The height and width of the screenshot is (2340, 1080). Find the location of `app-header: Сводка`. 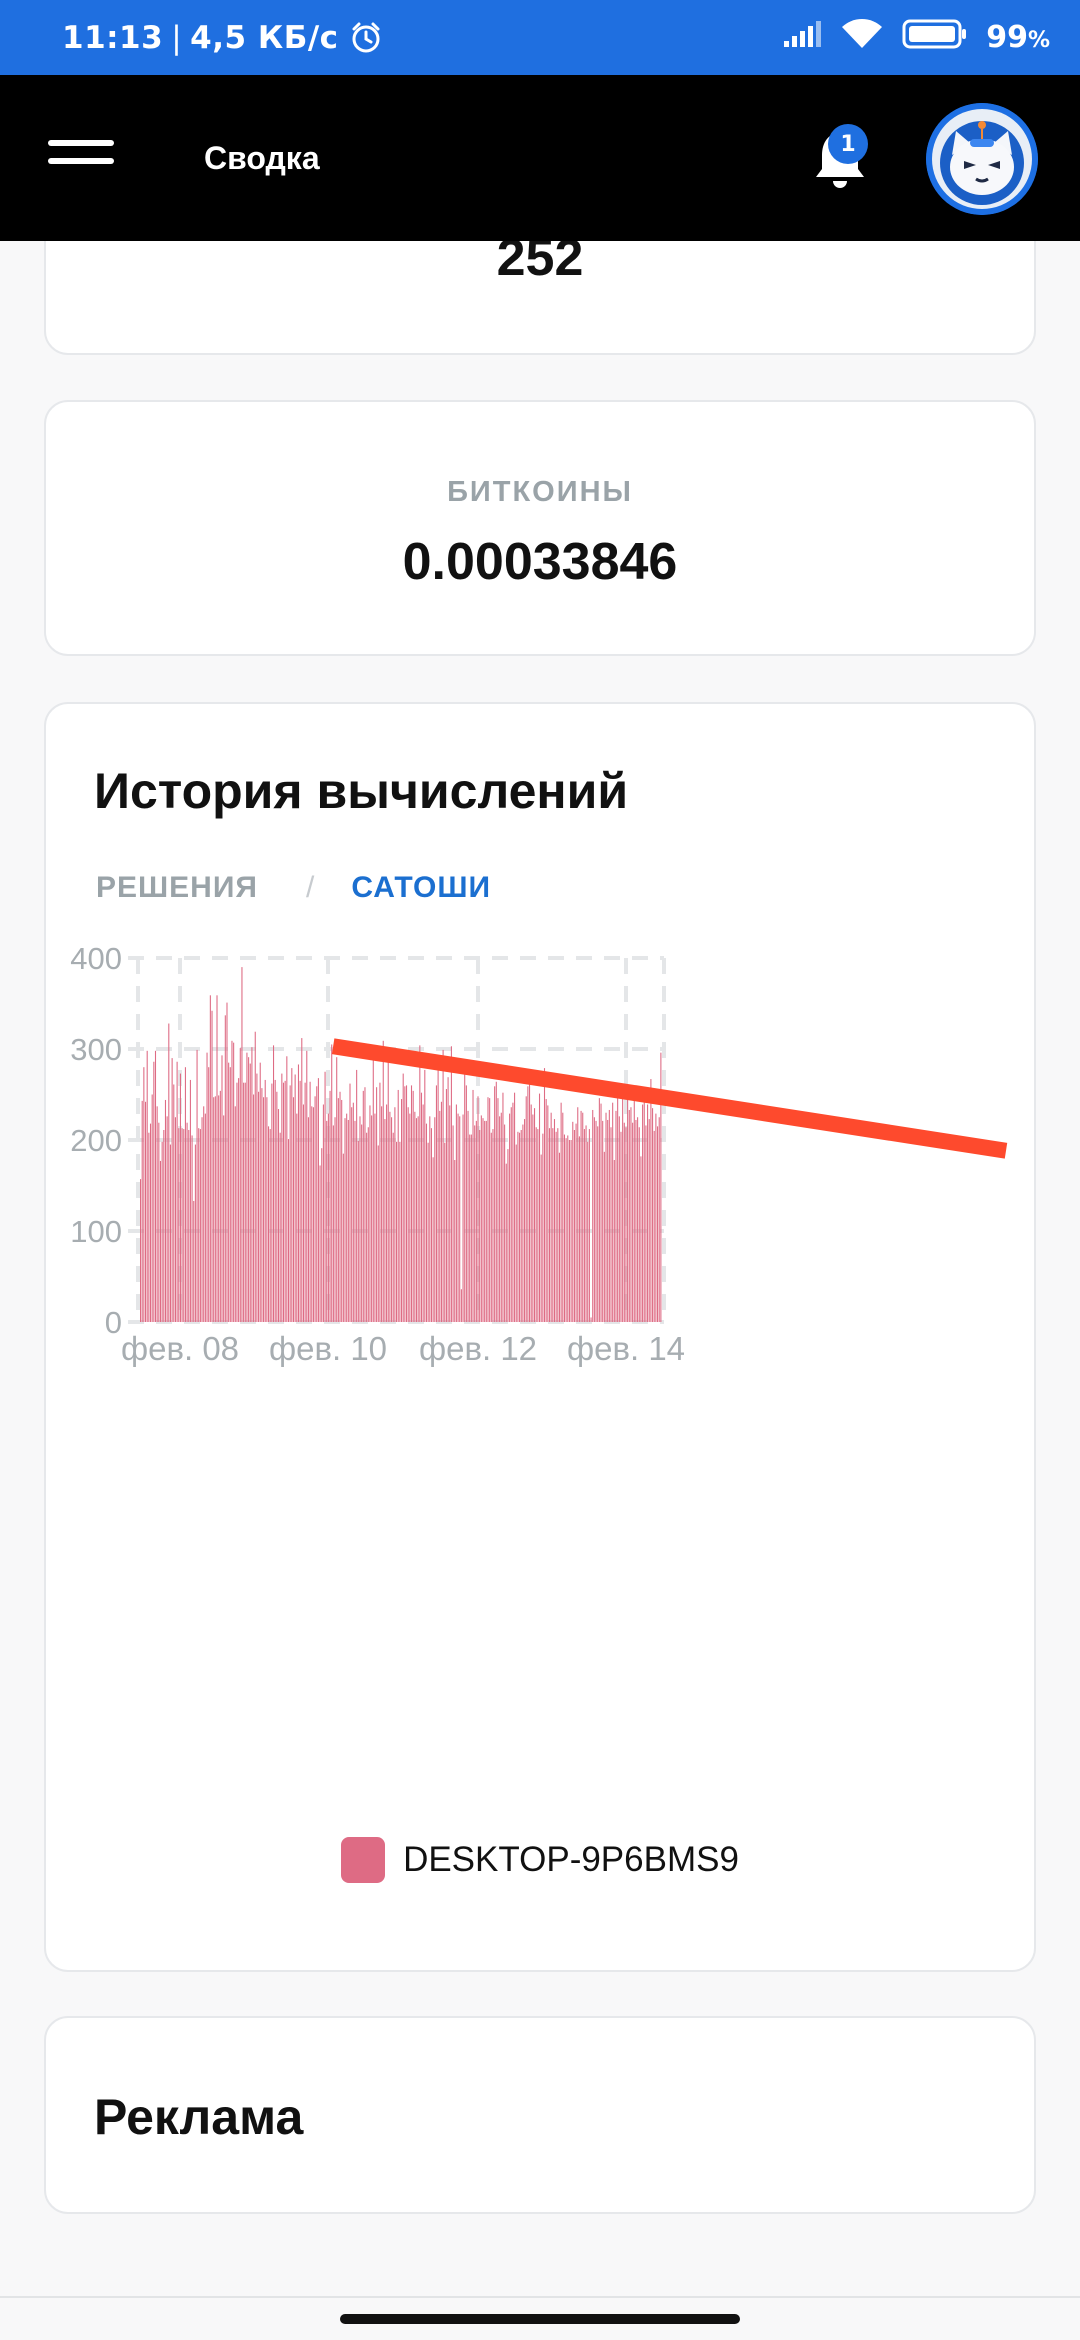

app-header: Сводка is located at coordinates (540, 158).